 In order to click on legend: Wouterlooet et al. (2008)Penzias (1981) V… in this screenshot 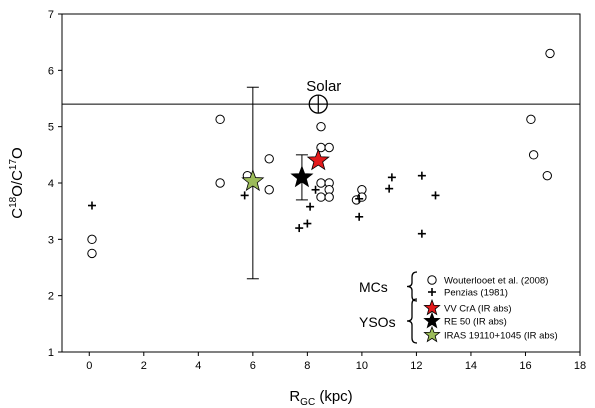, I will do `click(458, 307)`.